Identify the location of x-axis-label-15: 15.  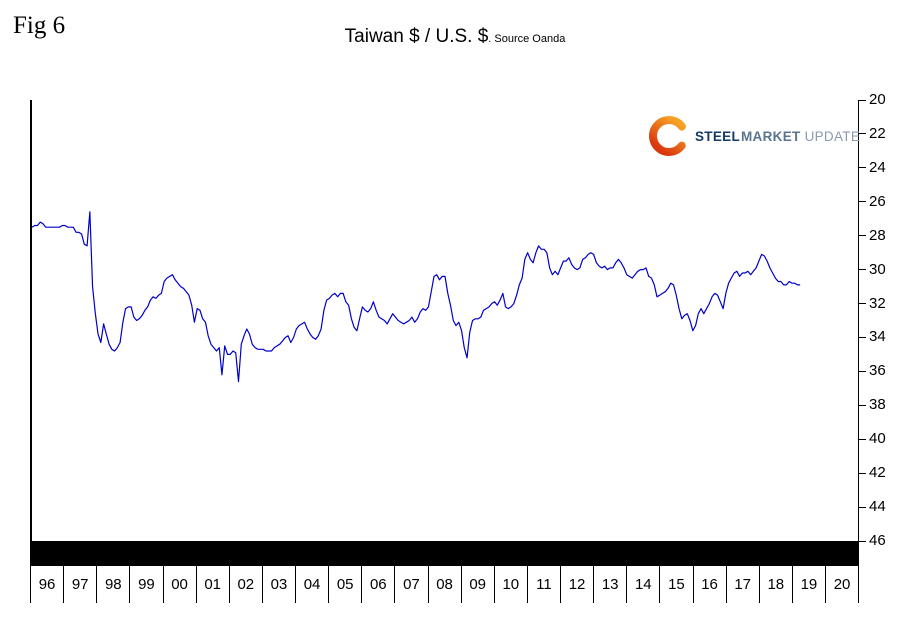
(675, 584).